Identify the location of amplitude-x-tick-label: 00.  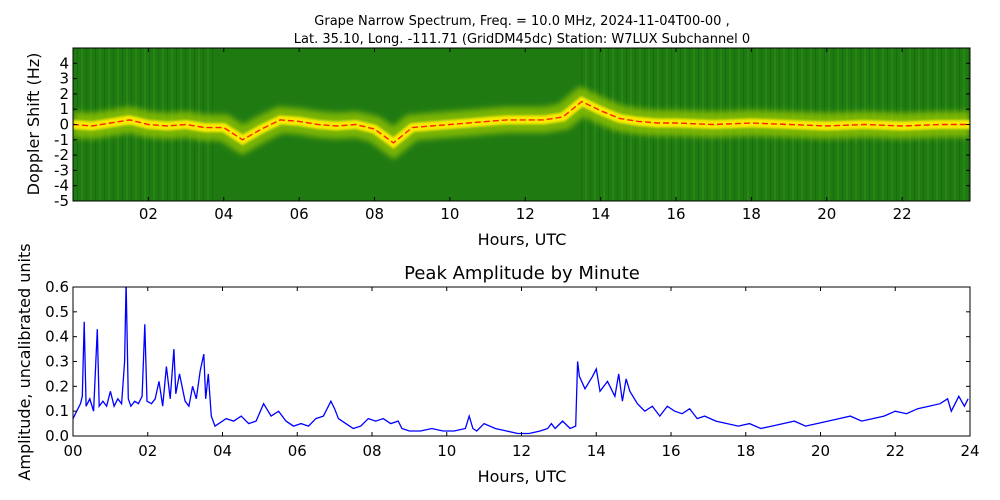
(72, 451).